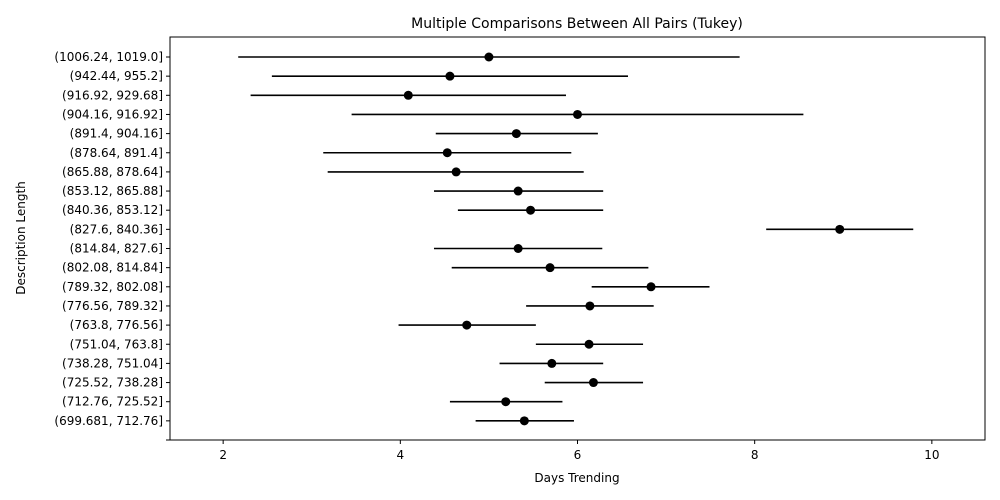 The width and height of the screenshot is (1000, 500). What do you see at coordinates (116, 76) in the screenshot?
I see `group-label: (942.44, 955.2]` at bounding box center [116, 76].